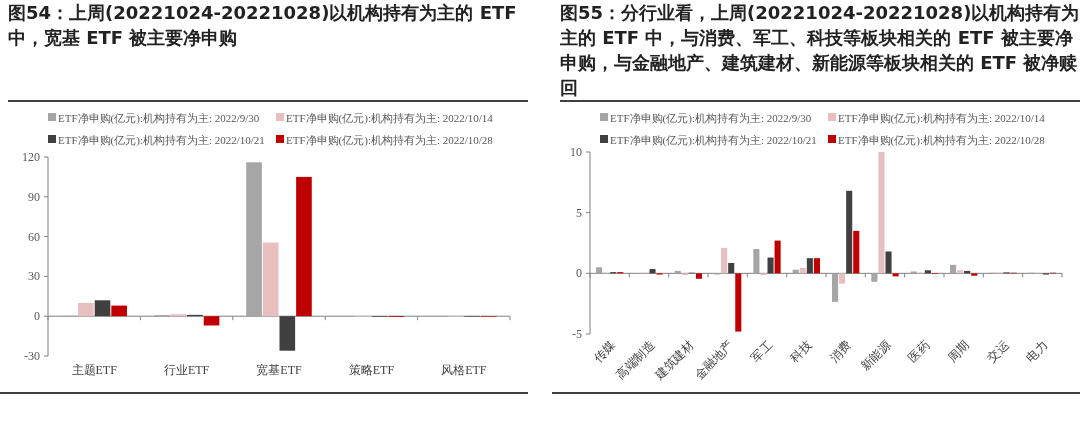 The height and width of the screenshot is (421, 1080). What do you see at coordinates (1037, 352) in the screenshot?
I see `x-tick-label: 电力` at bounding box center [1037, 352].